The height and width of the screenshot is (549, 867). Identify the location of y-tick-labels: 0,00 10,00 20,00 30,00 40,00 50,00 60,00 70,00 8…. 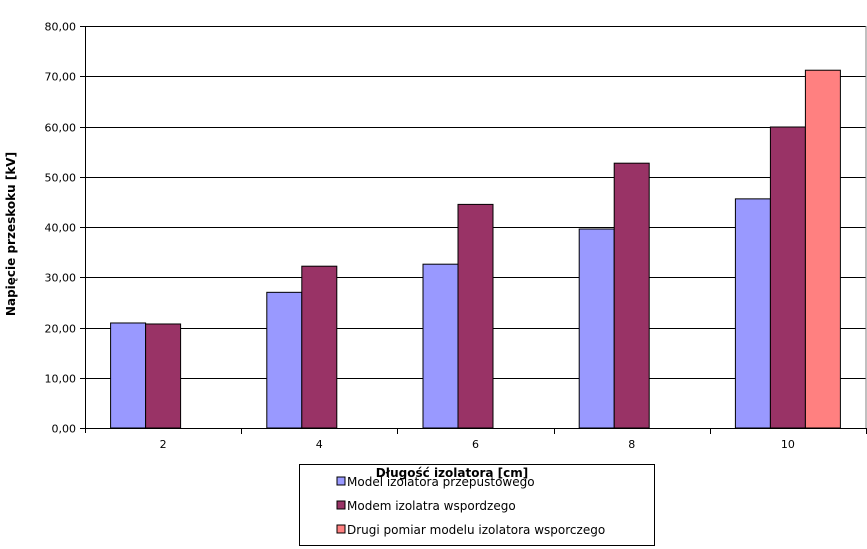
(61, 228).